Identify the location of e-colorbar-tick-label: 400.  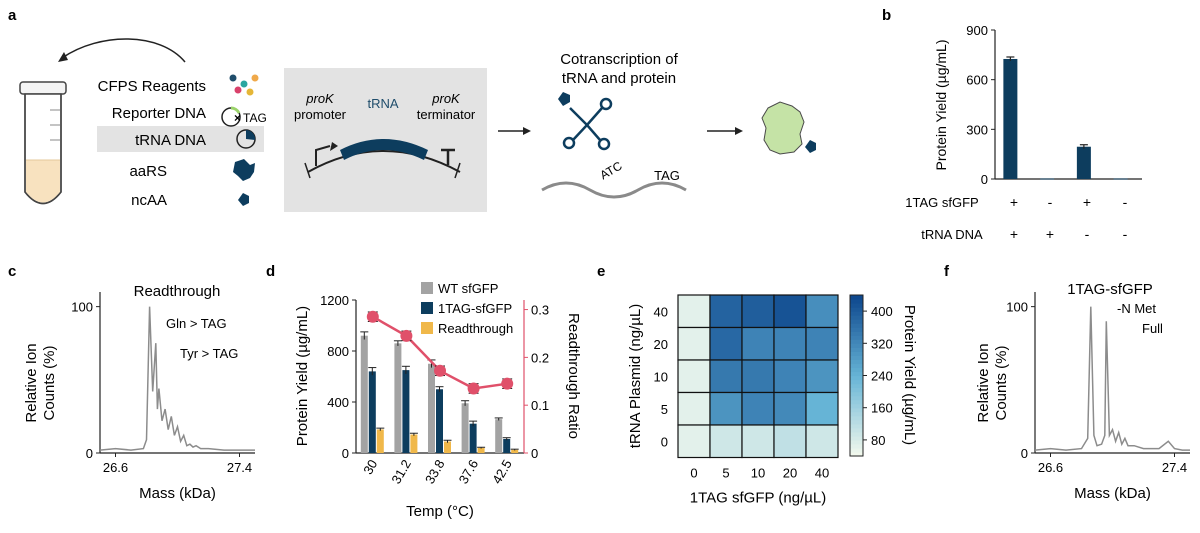
(882, 311).